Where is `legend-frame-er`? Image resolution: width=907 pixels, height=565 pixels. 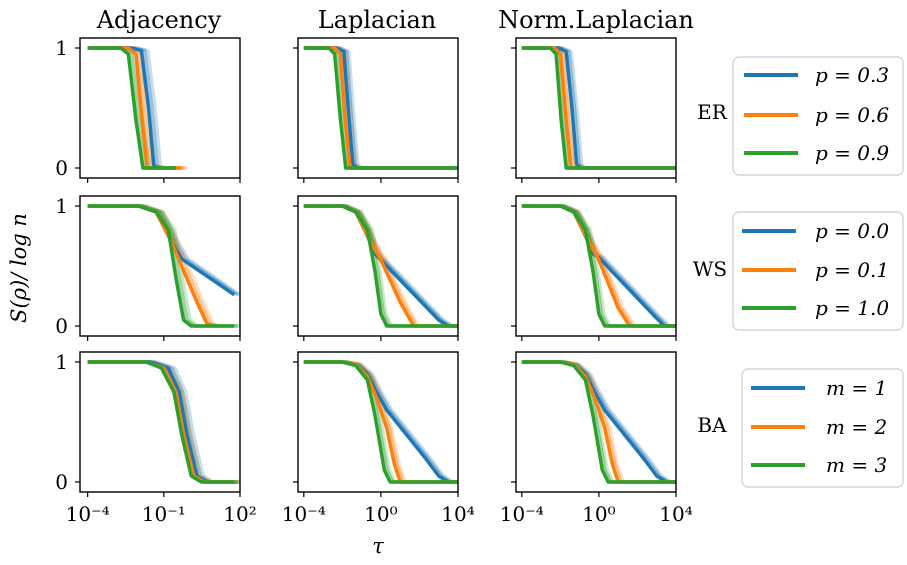
legend-frame-er is located at coordinates (818, 116).